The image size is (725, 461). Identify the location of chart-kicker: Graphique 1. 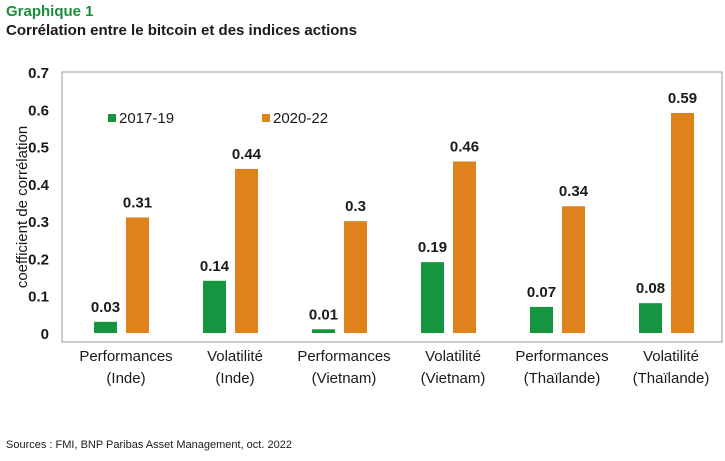
(50, 11).